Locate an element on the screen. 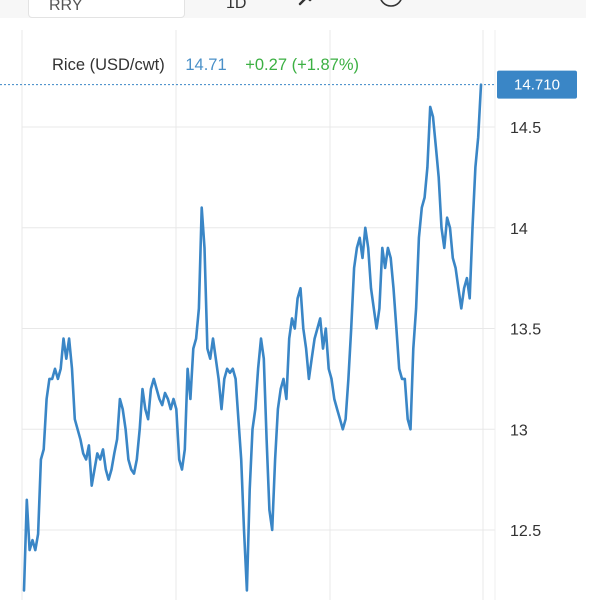 The width and height of the screenshot is (600, 600). timeframe-button: 1D is located at coordinates (236, 6).